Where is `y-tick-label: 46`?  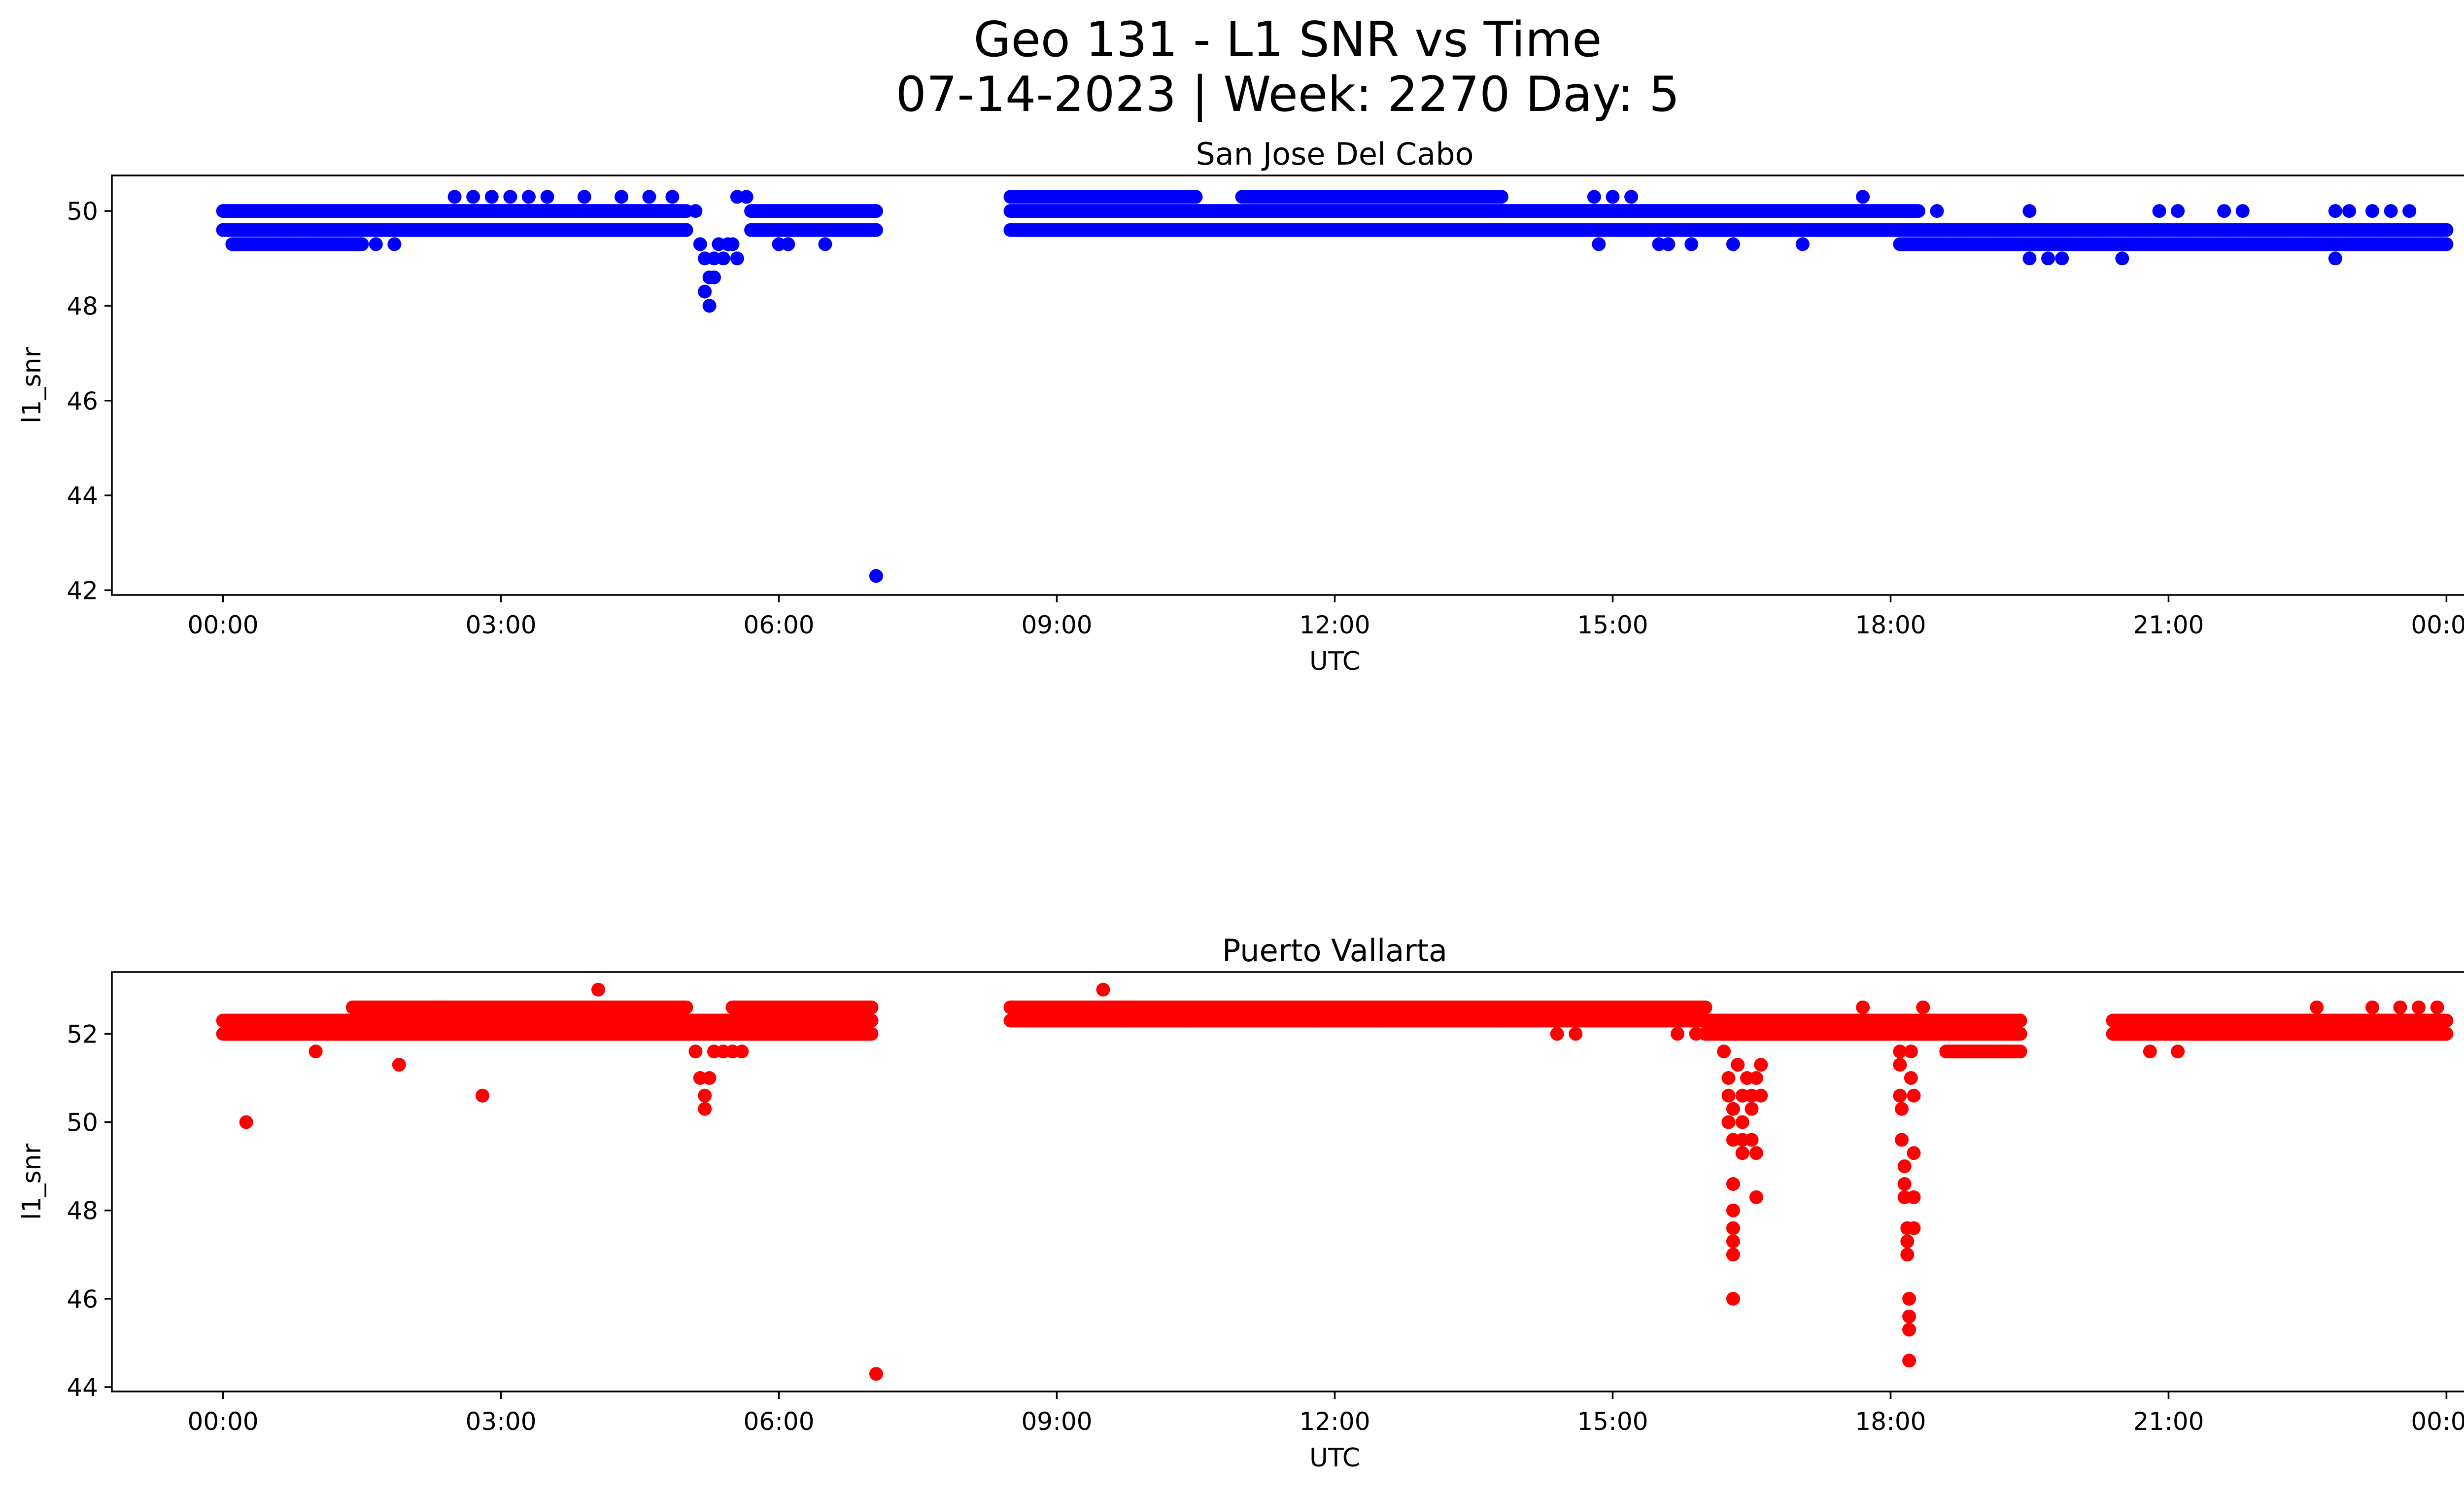
y-tick-label: 46 is located at coordinates (82, 401).